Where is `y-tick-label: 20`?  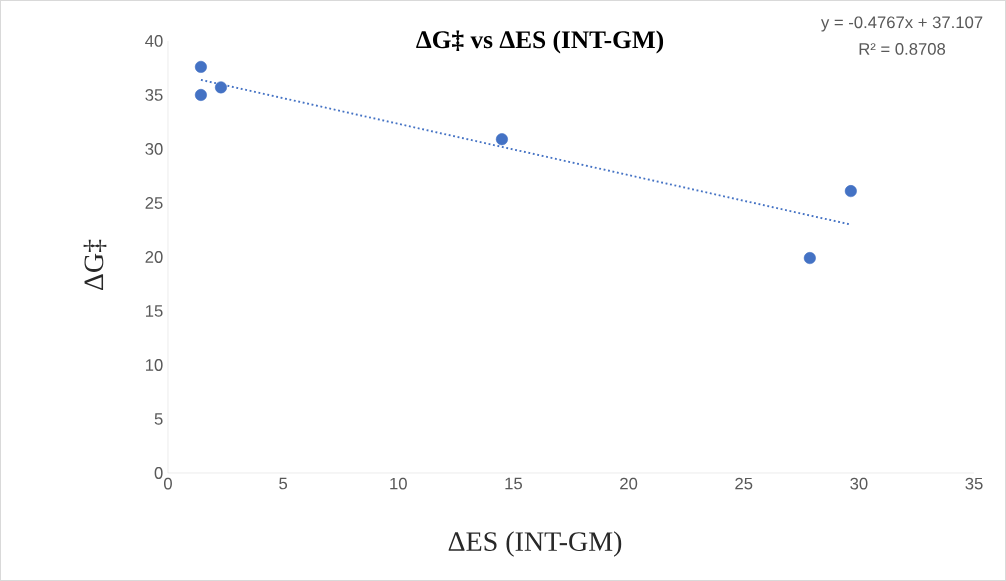
y-tick-label: 20 is located at coordinates (154, 257).